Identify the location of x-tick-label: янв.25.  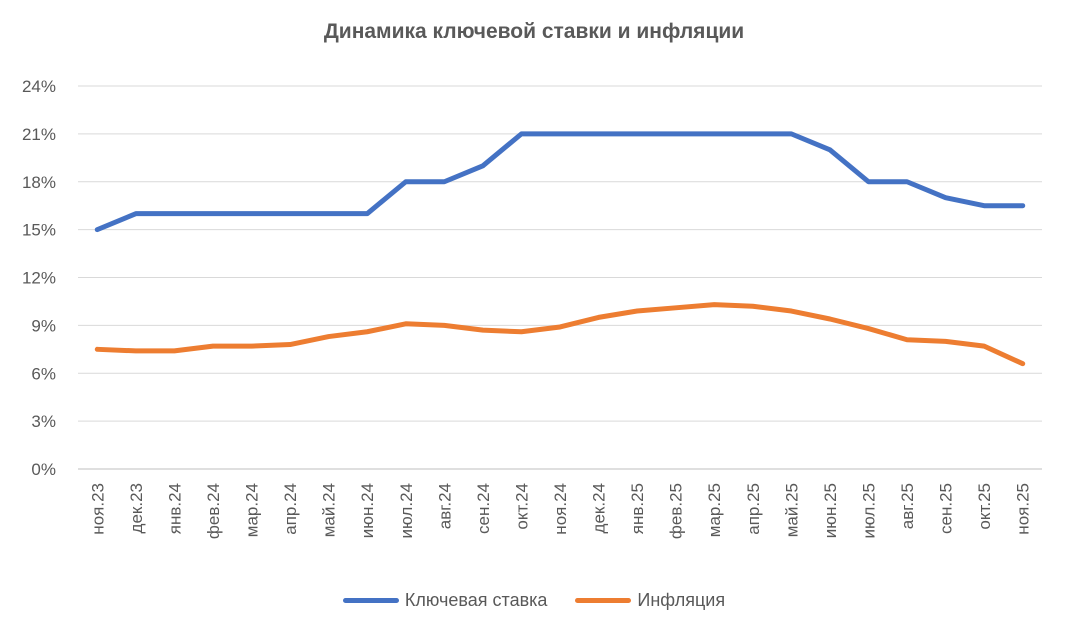
(637, 508).